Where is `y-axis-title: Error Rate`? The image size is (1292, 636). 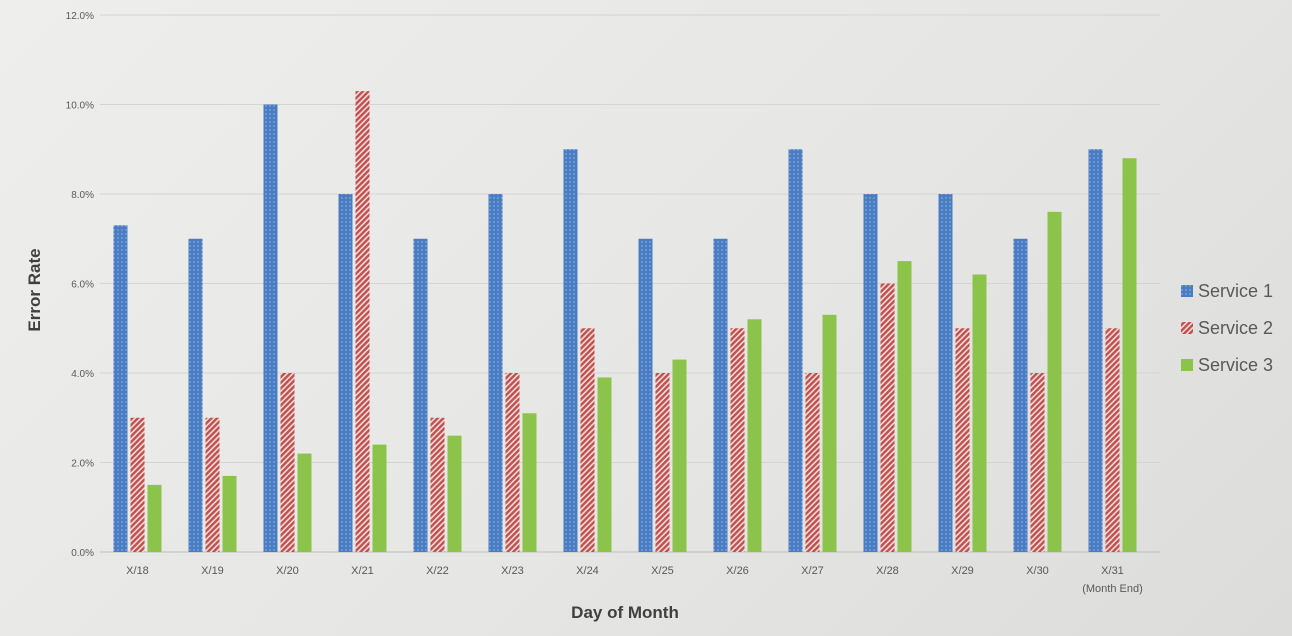
y-axis-title: Error Rate is located at coordinates (34, 289).